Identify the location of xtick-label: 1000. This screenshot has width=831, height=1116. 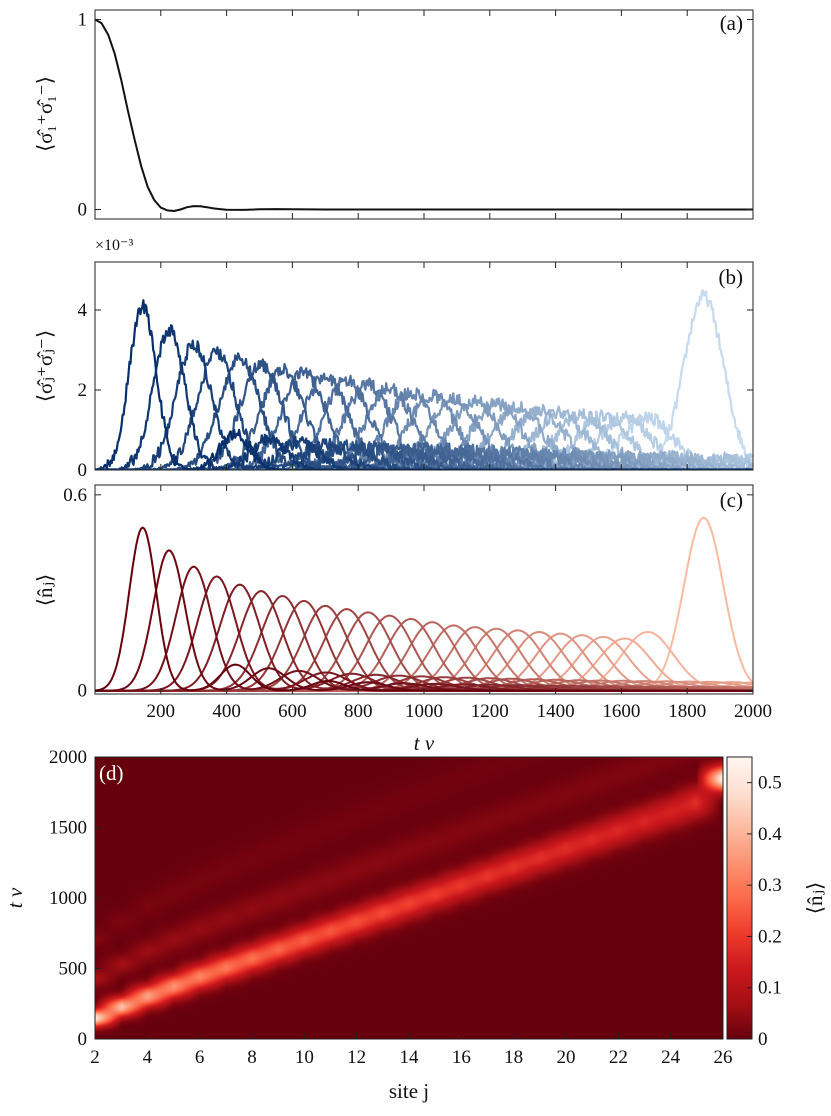
(424, 711).